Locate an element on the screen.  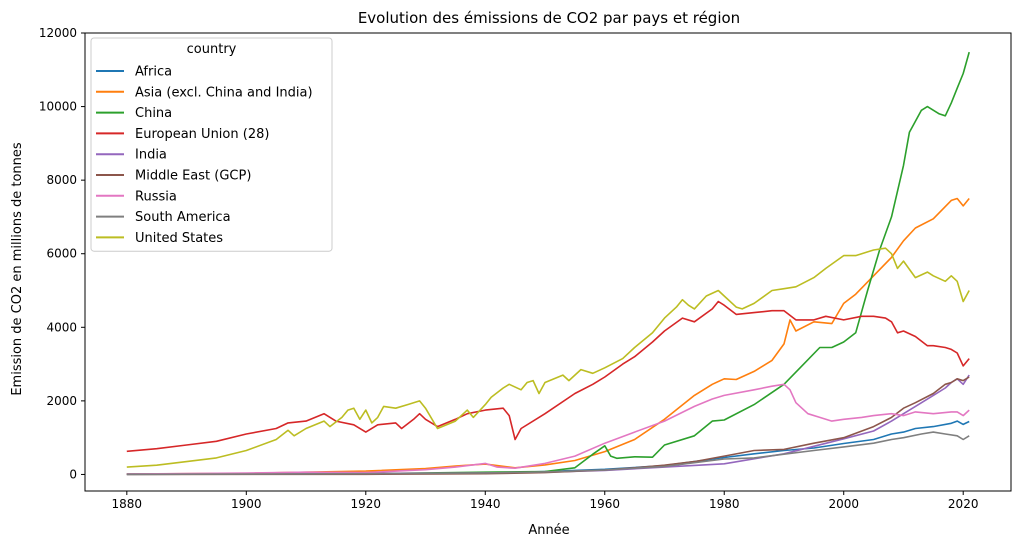
y-tick-label: 2000 is located at coordinates (61, 401).